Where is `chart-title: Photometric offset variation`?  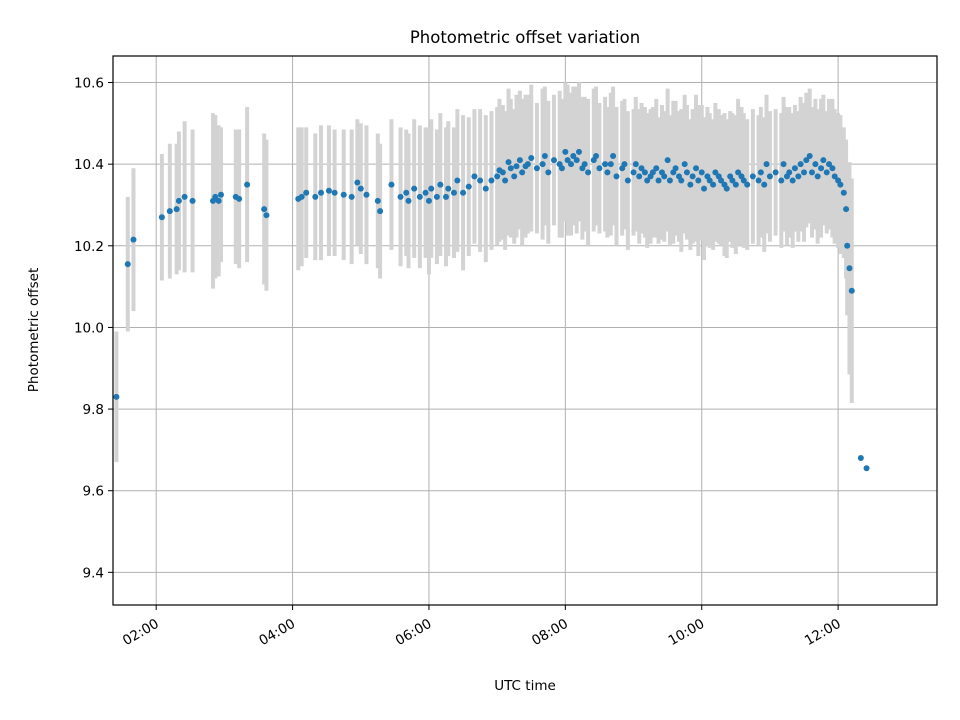 chart-title: Photometric offset variation is located at coordinates (525, 37).